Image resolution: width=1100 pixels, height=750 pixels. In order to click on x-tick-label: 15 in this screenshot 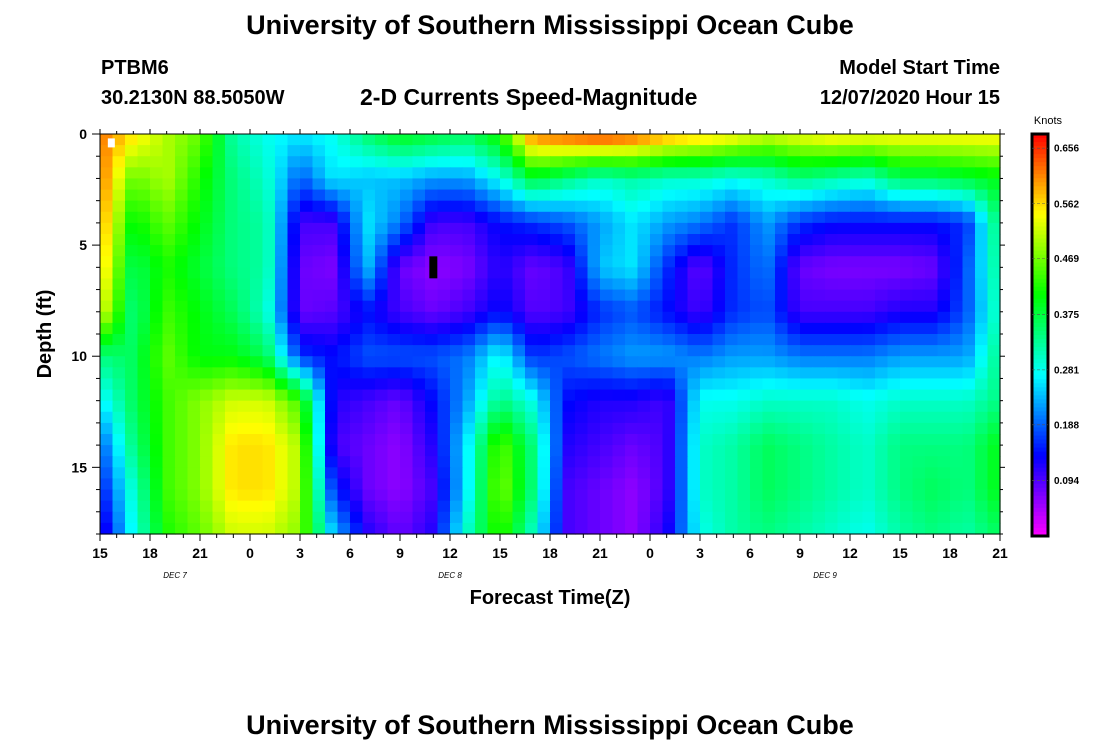, I will do `click(500, 553)`.